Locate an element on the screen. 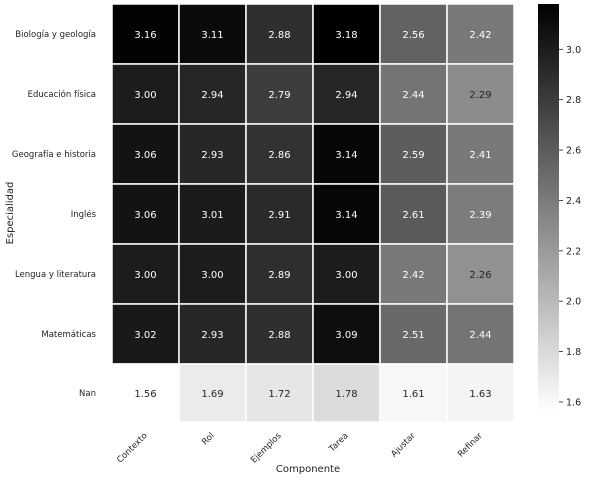 Image resolution: width=589 pixels, height=480 pixels. cell-value-label: 2.56 is located at coordinates (413, 35).